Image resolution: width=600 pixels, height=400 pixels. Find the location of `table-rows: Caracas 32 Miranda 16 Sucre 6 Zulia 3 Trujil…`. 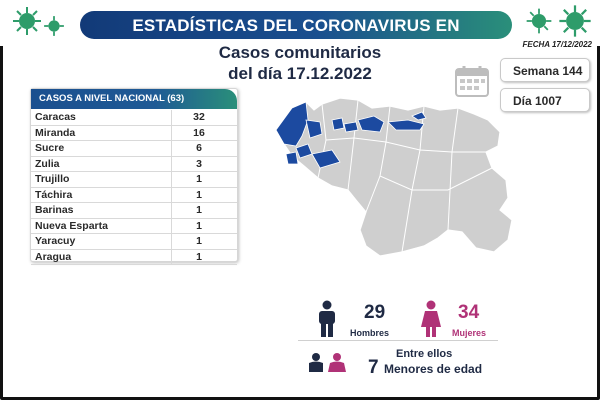

table-rows: Caracas 32 Miranda 16 Sucre 6 Zulia 3 Trujil… is located at coordinates (134, 187).